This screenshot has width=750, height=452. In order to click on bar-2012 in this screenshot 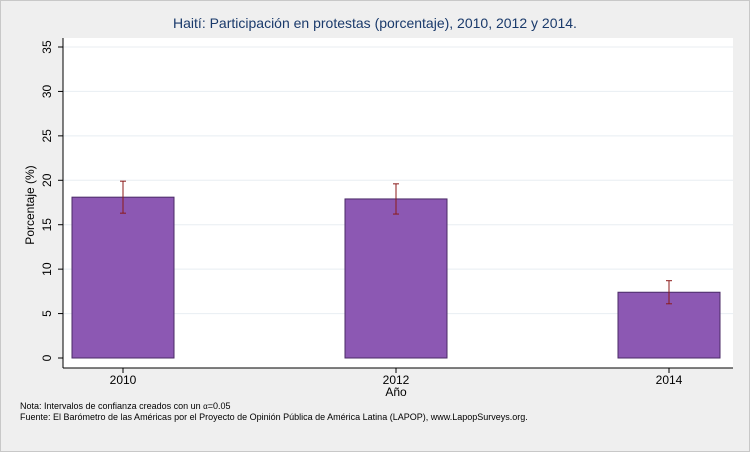, I will do `click(396, 278)`.